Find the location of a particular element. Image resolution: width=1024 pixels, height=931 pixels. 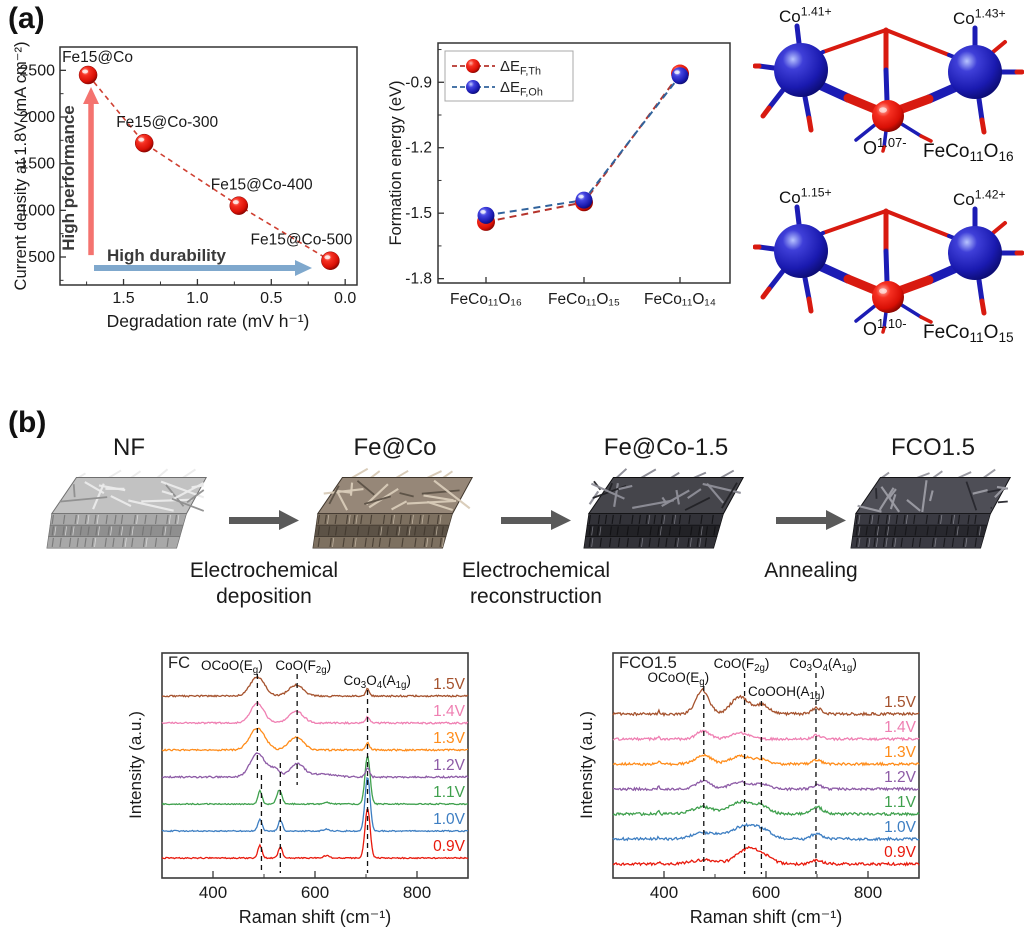

x-tick-label: 0.0 is located at coordinates (345, 298).